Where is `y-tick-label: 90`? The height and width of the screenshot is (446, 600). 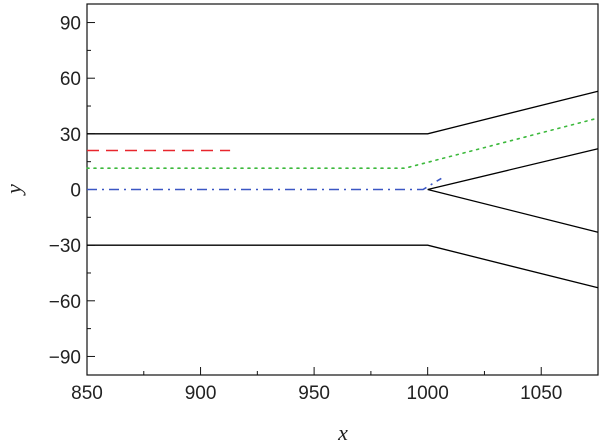 y-tick-label: 90 is located at coordinates (70, 24).